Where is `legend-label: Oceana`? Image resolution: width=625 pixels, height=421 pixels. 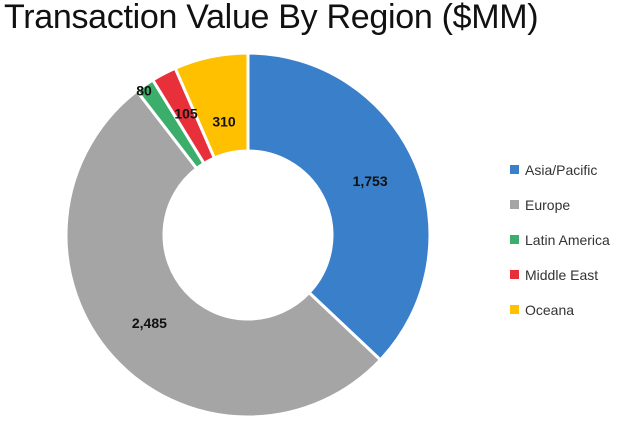
legend-label: Oceana is located at coordinates (550, 309).